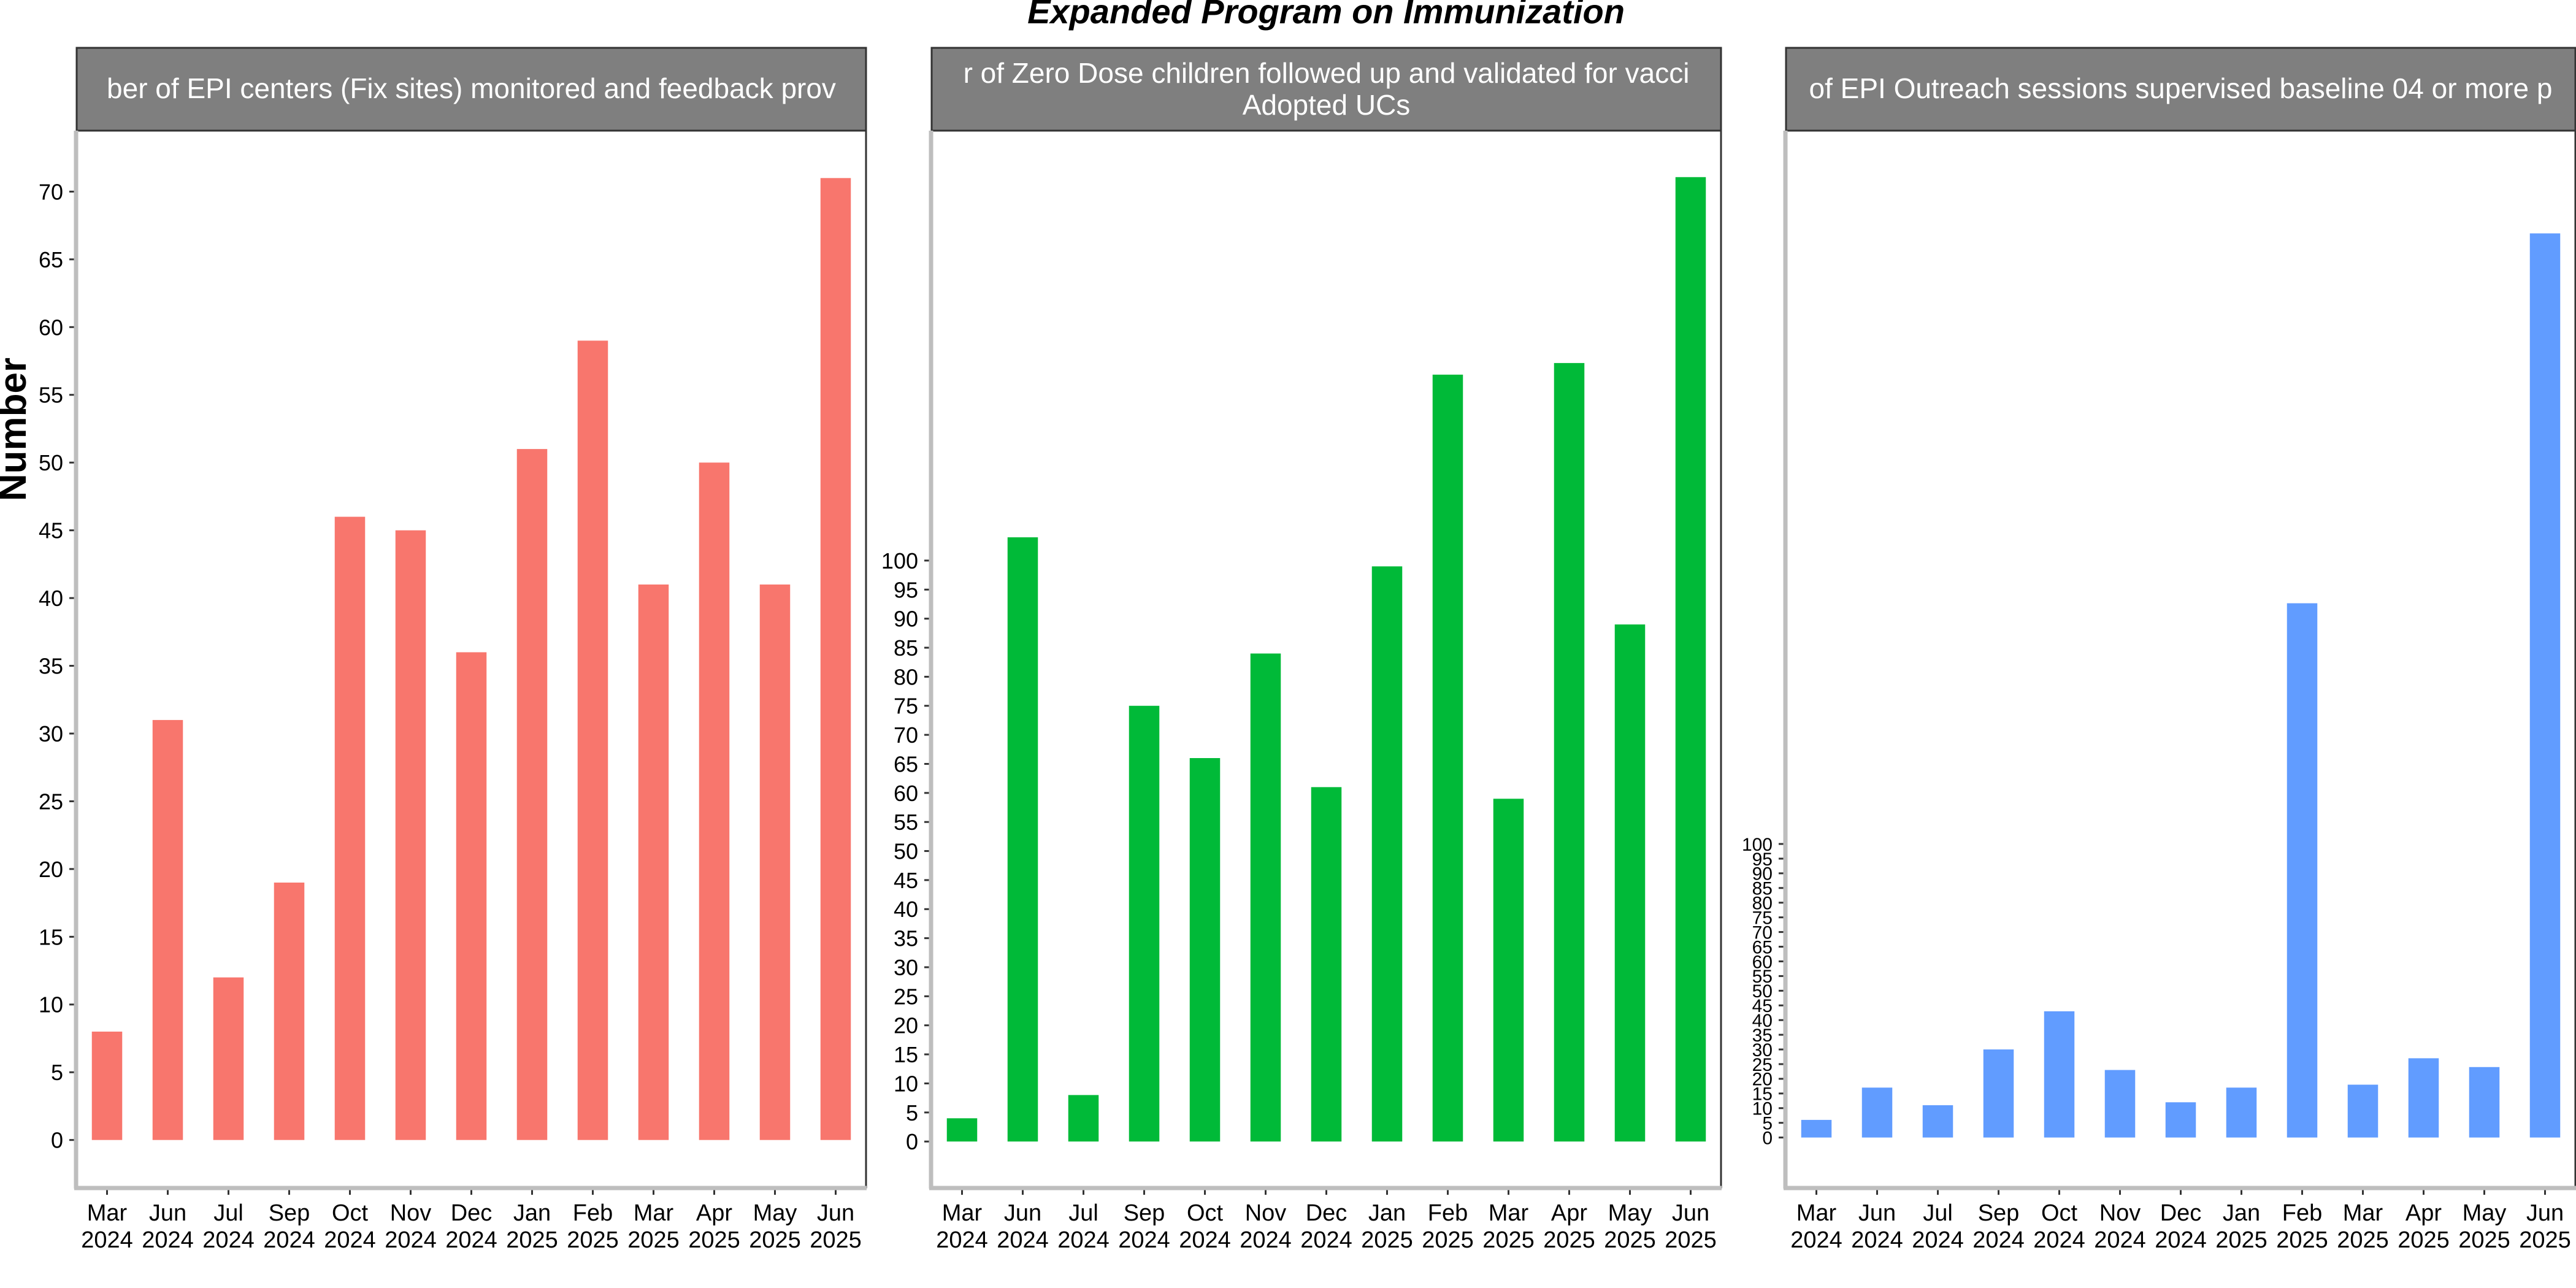 This screenshot has height=1288, width=2576. What do you see at coordinates (962, 1226) in the screenshot?
I see `x-tick-label: Mar 2024` at bounding box center [962, 1226].